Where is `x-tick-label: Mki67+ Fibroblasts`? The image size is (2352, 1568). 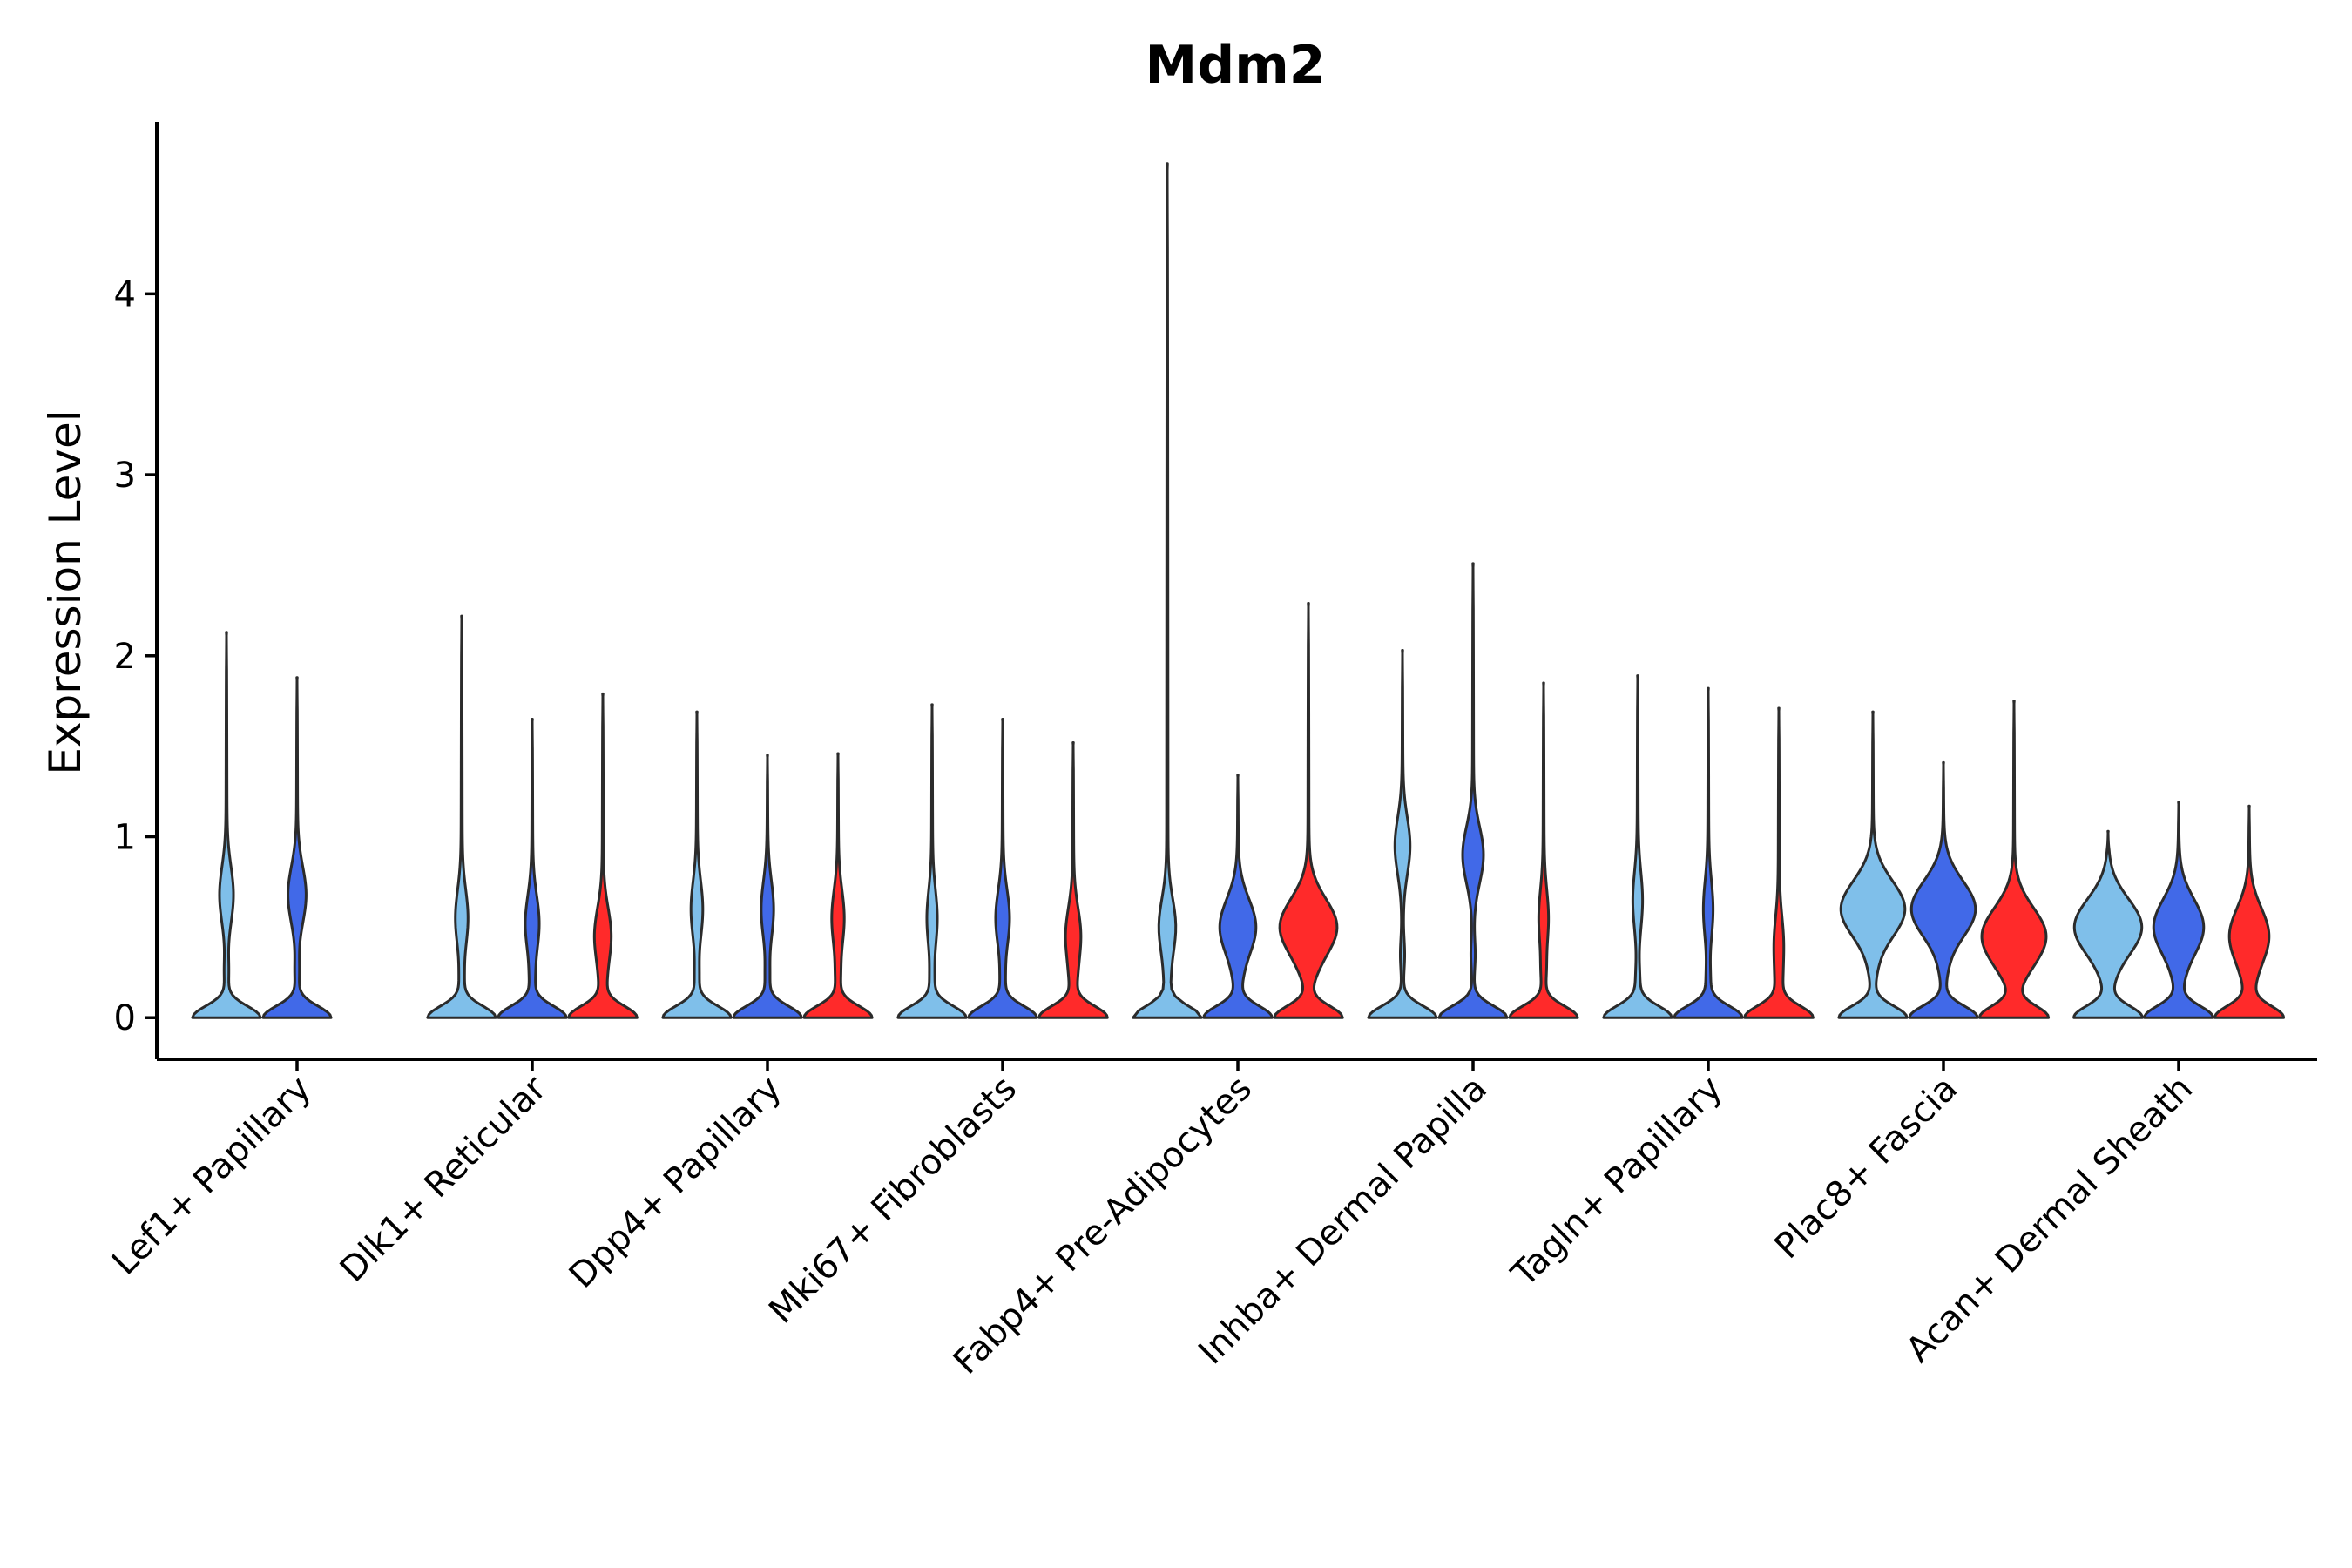 x-tick-label: Mki67+ Fibroblasts is located at coordinates (893, 1201).